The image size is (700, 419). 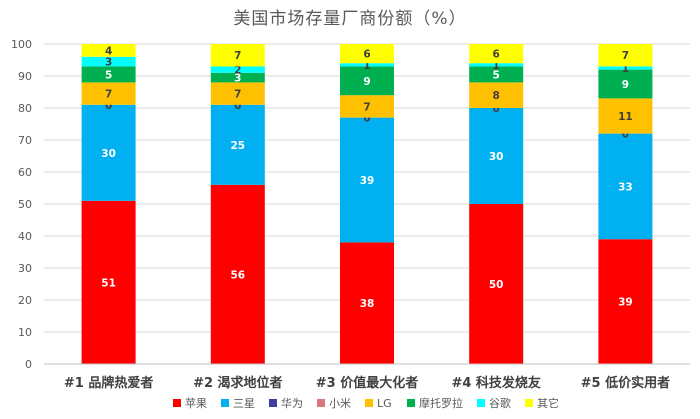 I want to click on y-tick-label: 0, so click(x=28, y=364).